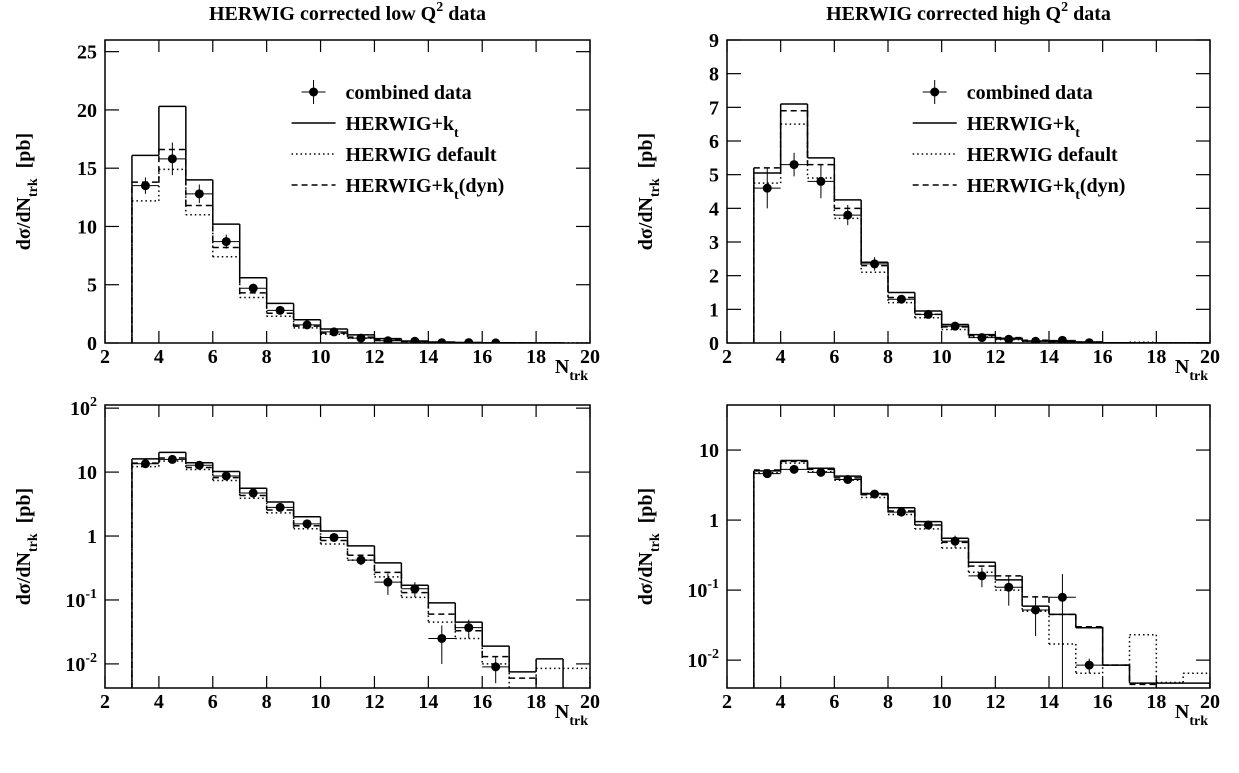 Image resolution: width=1239 pixels, height=773 pixels. I want to click on y-tick-label: 10², so click(83, 407).